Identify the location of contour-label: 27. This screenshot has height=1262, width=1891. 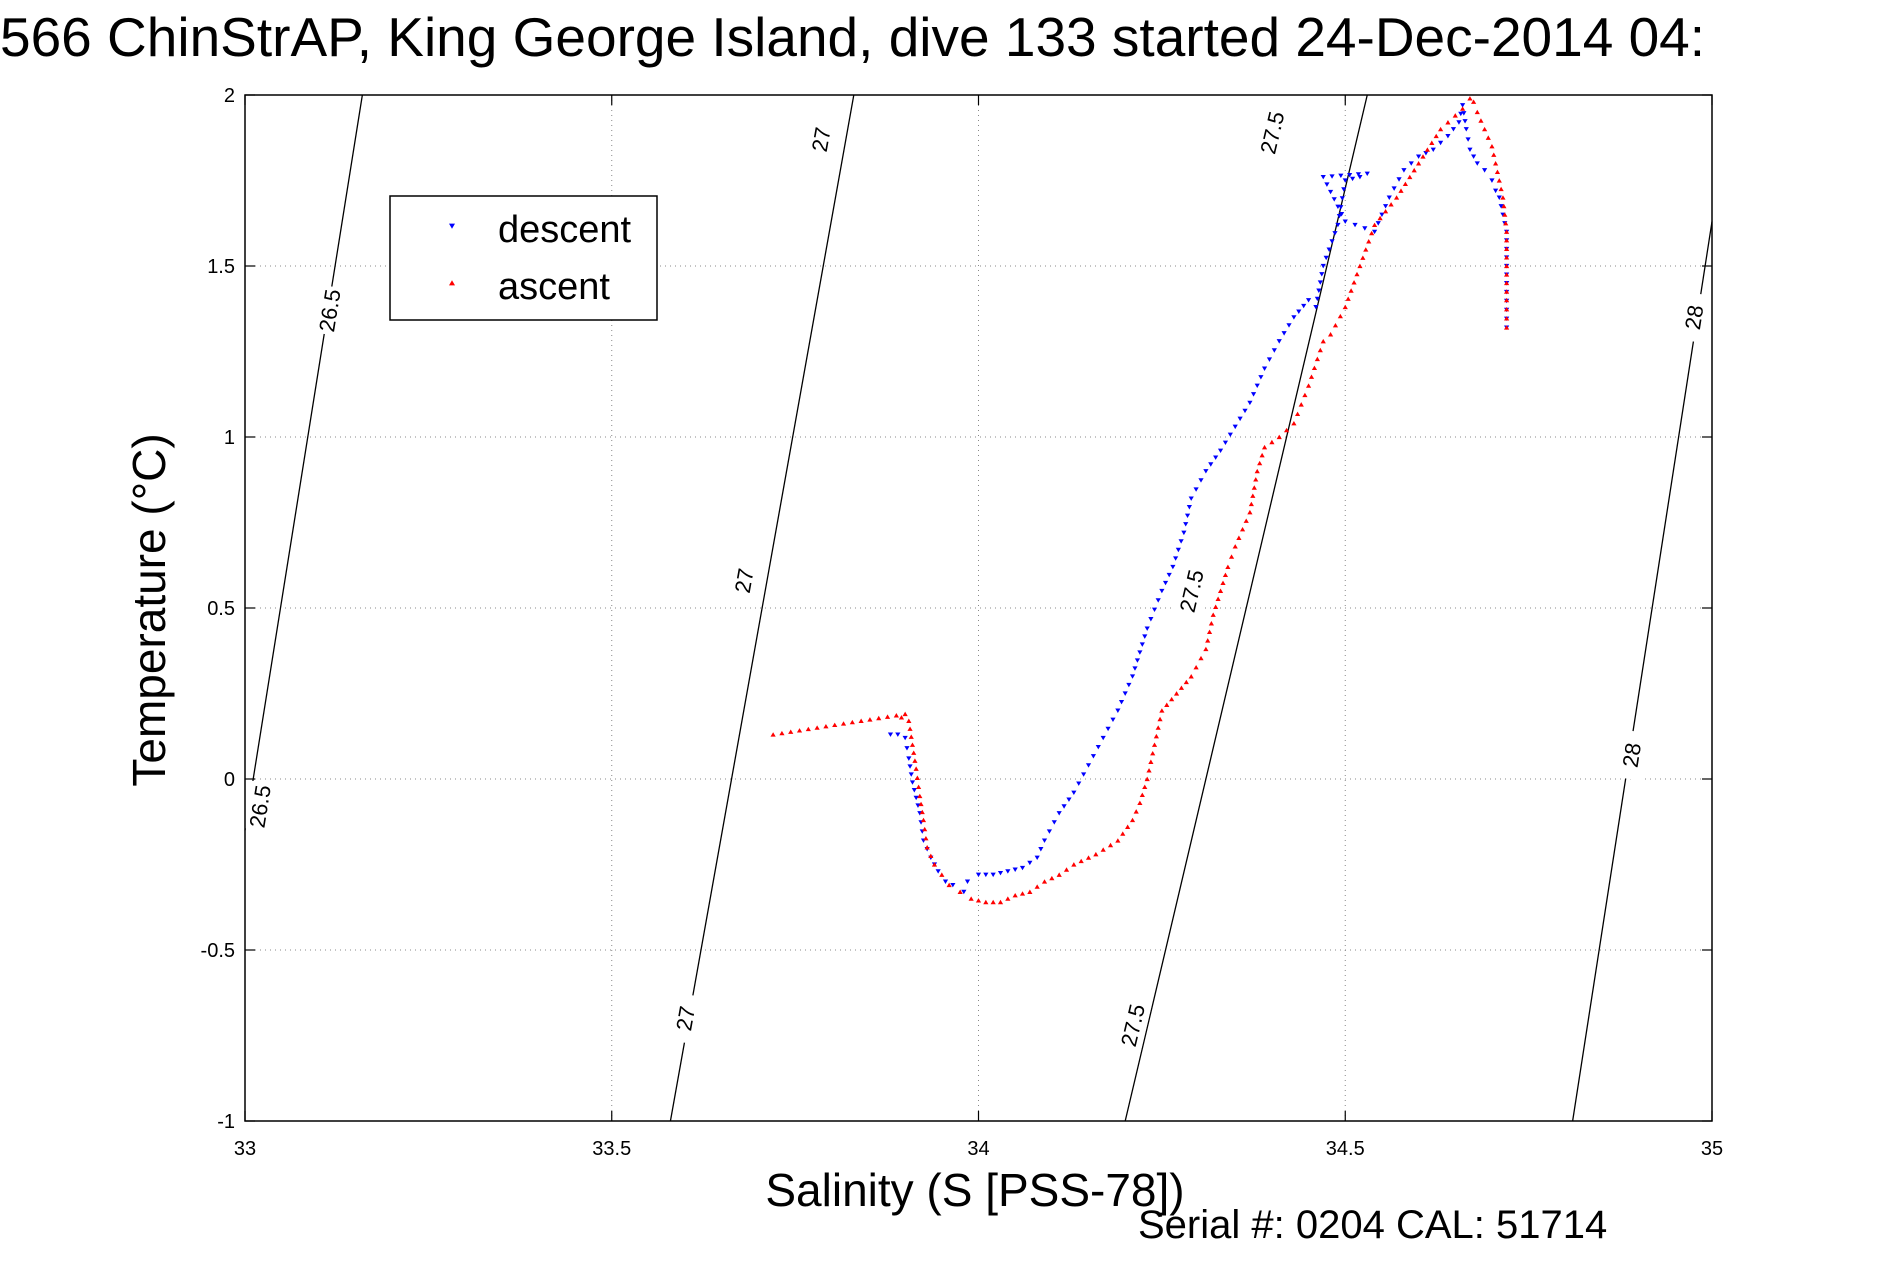
(821, 139).